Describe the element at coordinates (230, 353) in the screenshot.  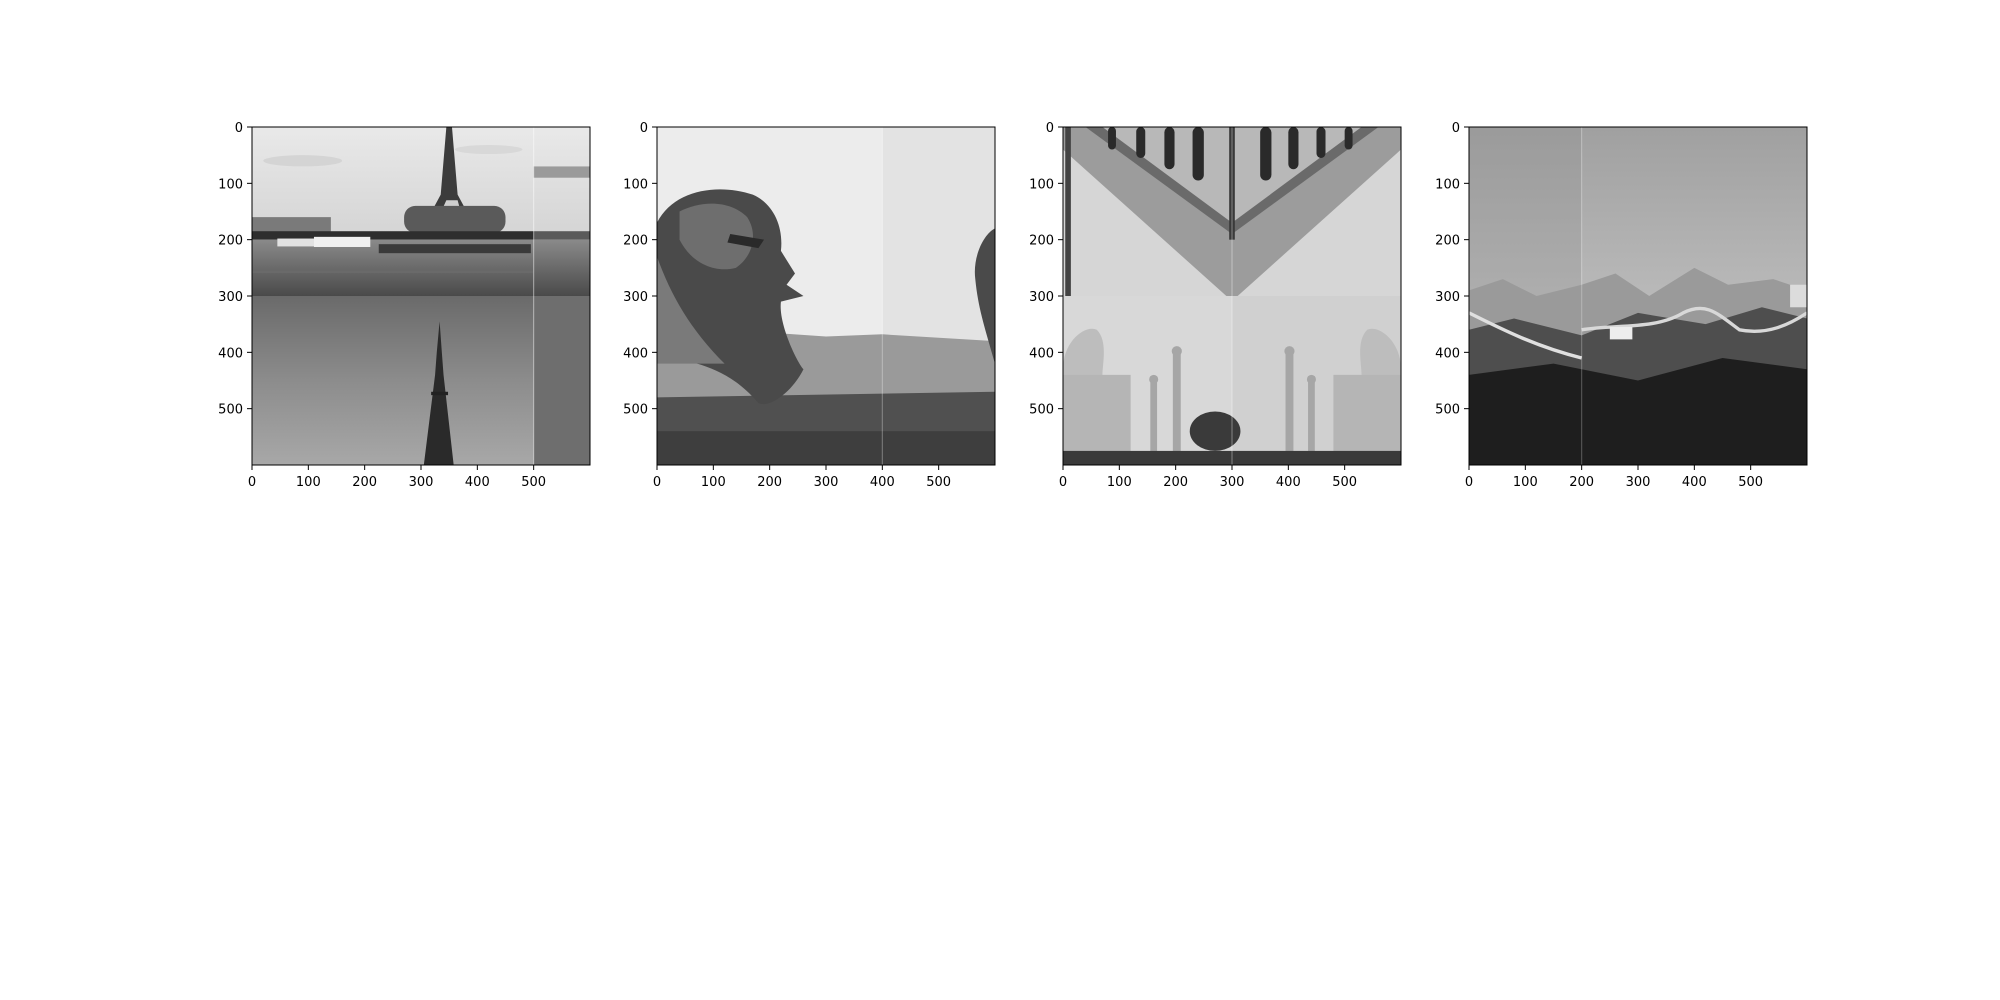
I see `panel-1-y-tick-label: 400` at that location.